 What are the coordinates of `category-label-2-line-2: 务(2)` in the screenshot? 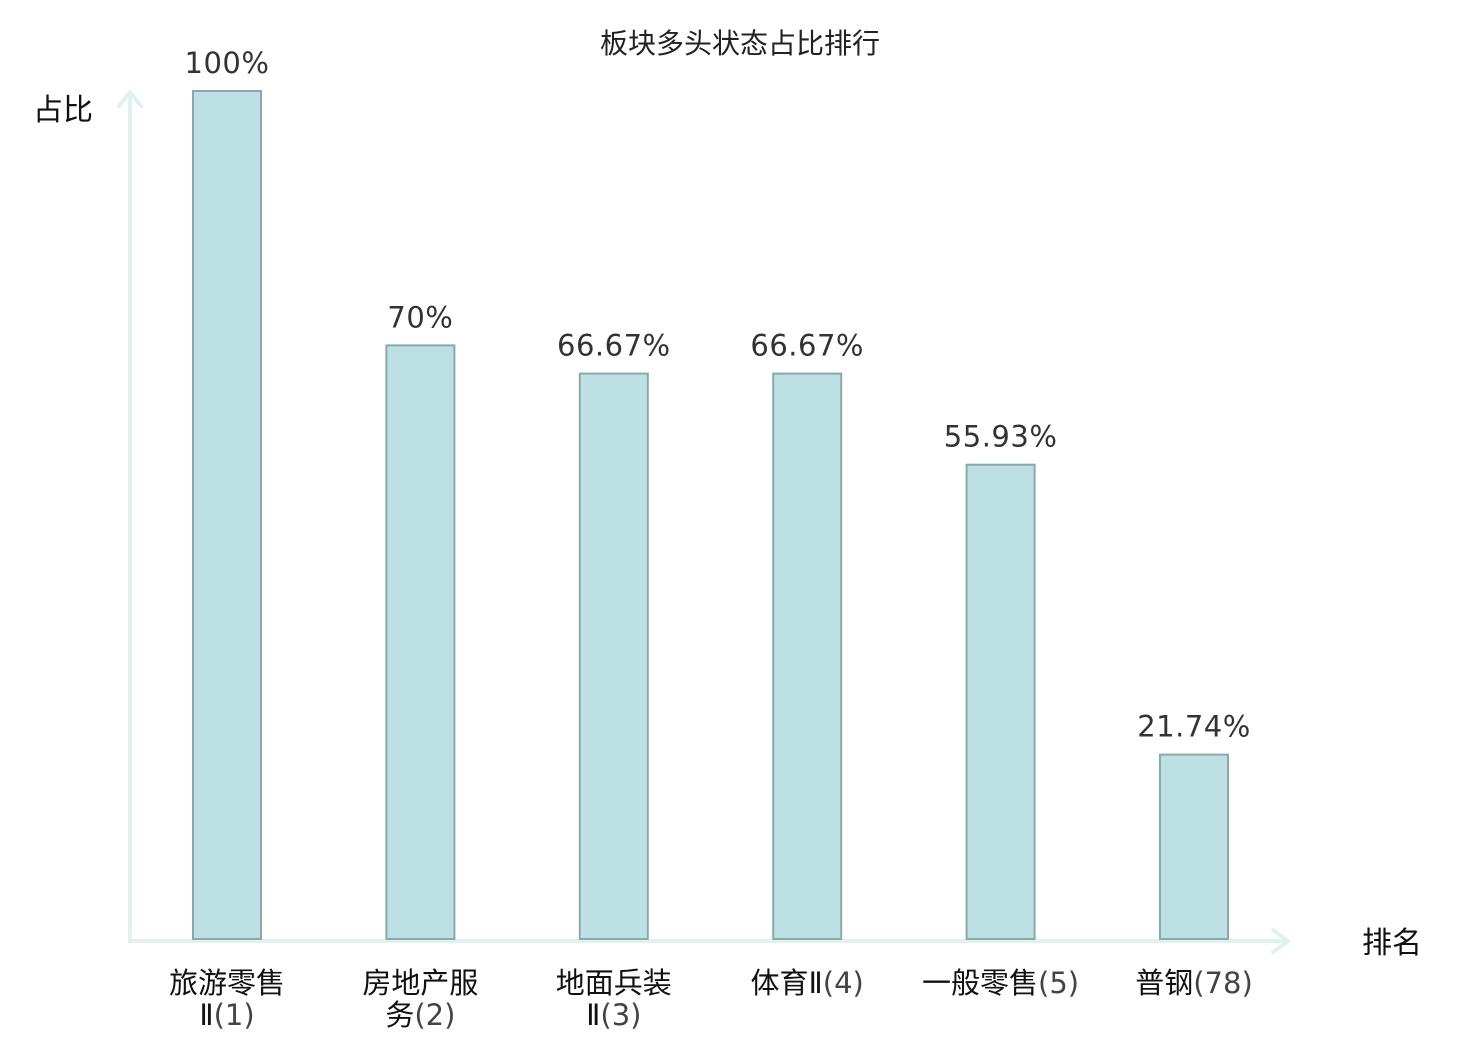 It's located at (420, 1015).